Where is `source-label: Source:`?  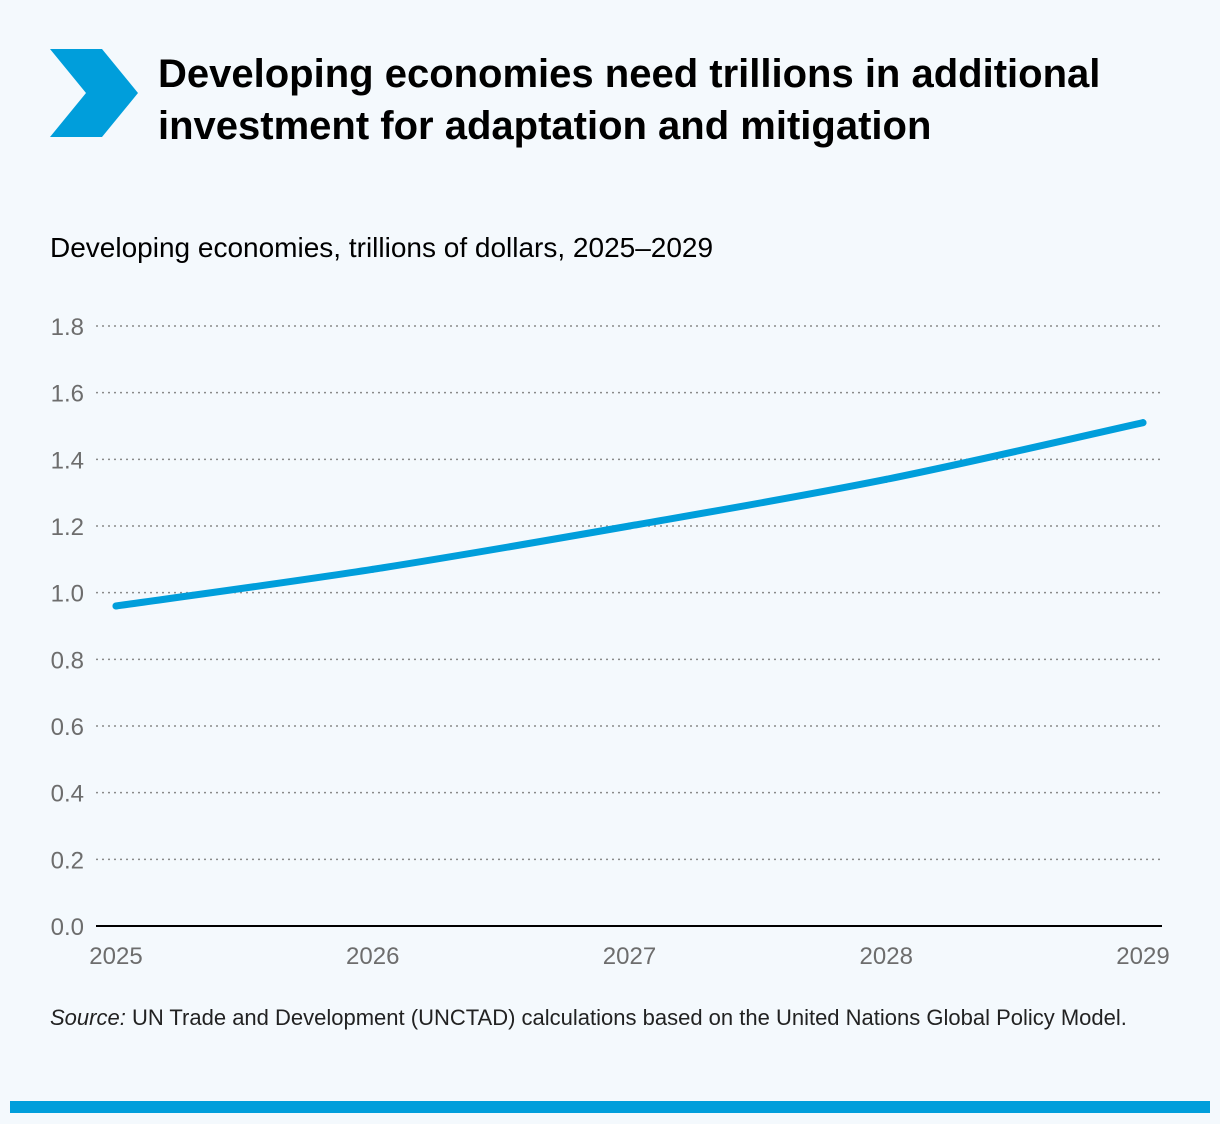 source-label: Source: is located at coordinates (88, 1017).